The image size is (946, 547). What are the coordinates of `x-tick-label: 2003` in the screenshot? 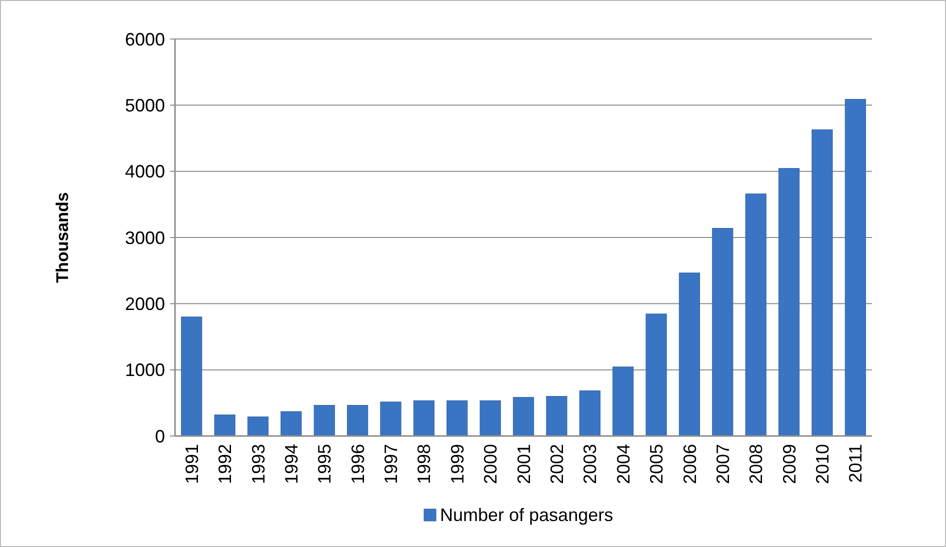 It's located at (590, 464).